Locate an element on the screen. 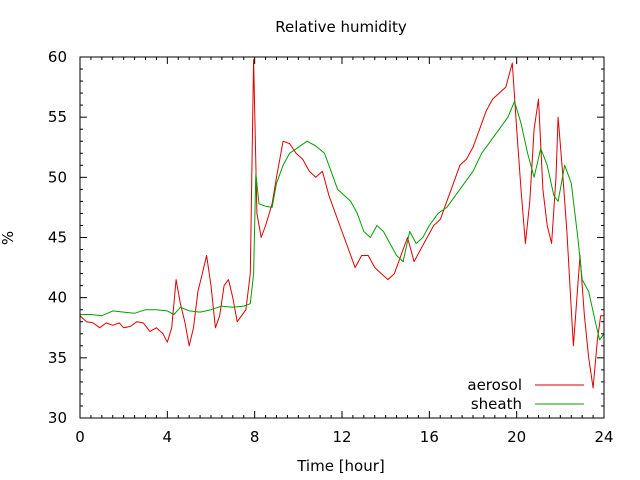  x-tick-label: 20 is located at coordinates (516, 437).